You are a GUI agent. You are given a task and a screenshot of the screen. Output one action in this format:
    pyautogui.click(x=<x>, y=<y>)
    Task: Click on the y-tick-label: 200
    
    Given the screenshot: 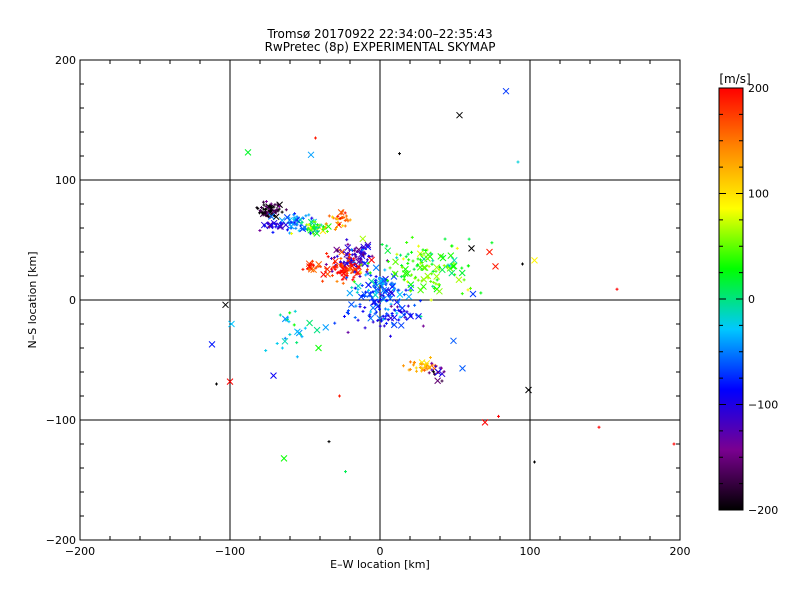 What is the action you would take?
    pyautogui.click(x=65, y=60)
    